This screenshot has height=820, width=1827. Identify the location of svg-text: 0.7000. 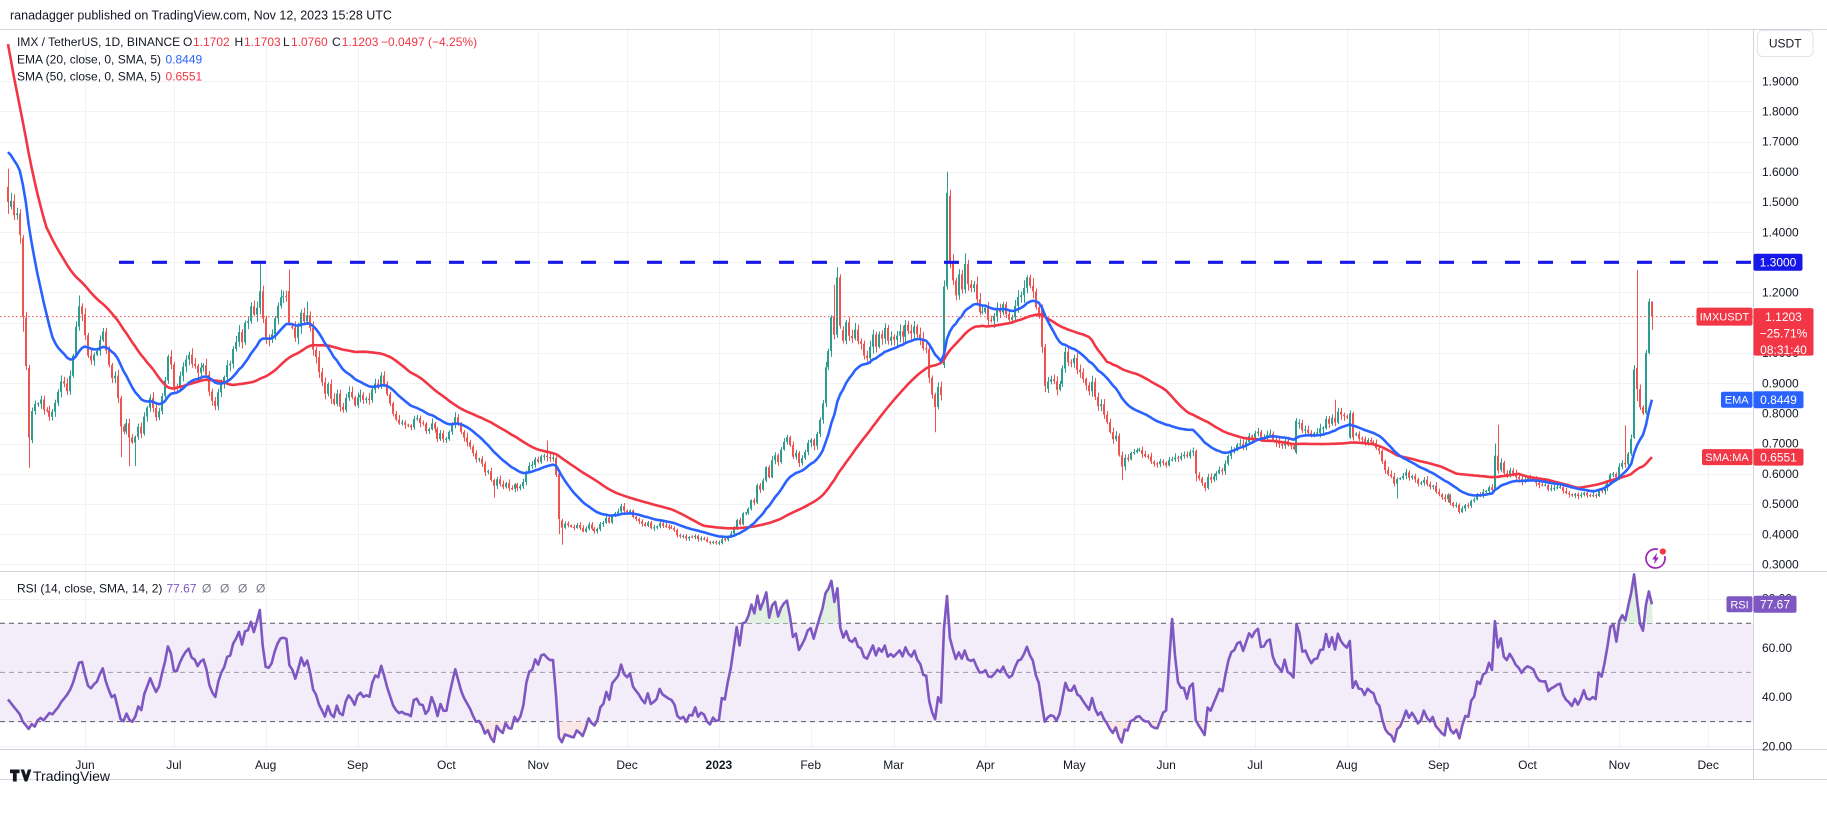
(1780, 444).